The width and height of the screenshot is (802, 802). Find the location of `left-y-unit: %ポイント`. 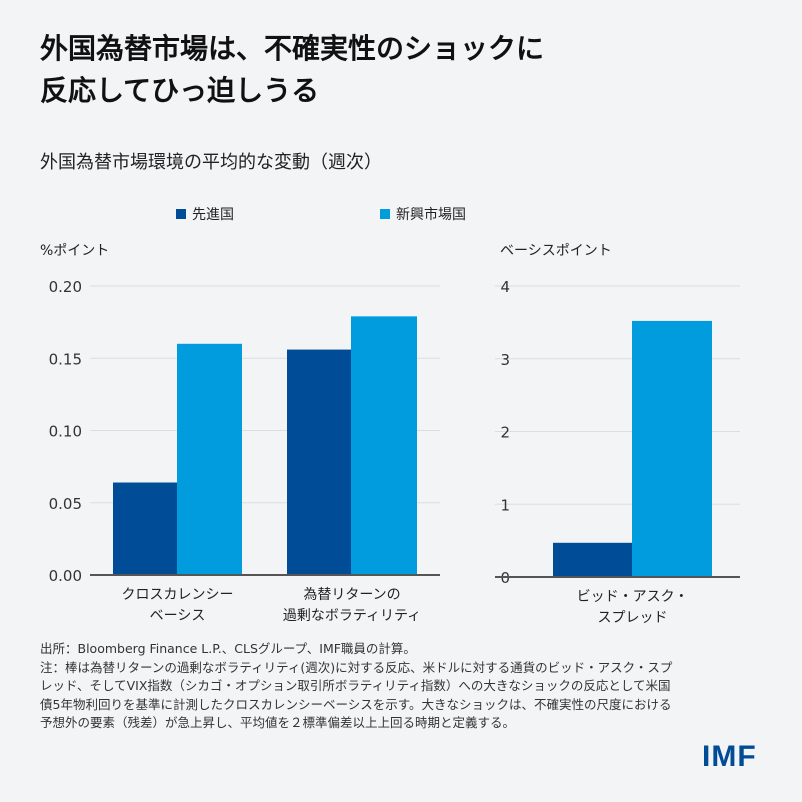

left-y-unit: %ポイント is located at coordinates (75, 251).